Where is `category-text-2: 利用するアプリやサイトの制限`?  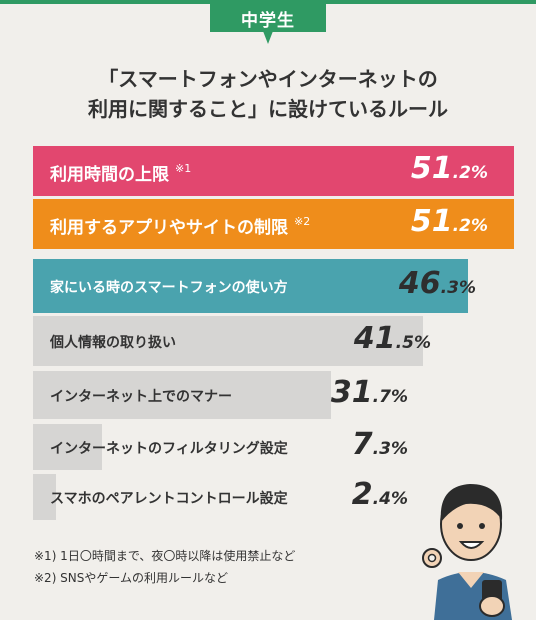 category-text-2: 利用するアプリやサイトの制限 is located at coordinates (169, 227).